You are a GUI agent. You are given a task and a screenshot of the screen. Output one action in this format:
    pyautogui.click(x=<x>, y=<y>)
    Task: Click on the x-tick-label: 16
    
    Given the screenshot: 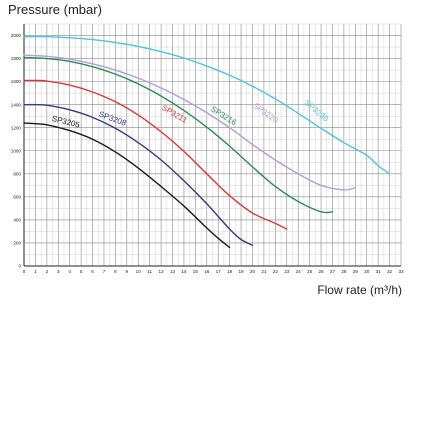 What is the action you would take?
    pyautogui.click(x=207, y=271)
    